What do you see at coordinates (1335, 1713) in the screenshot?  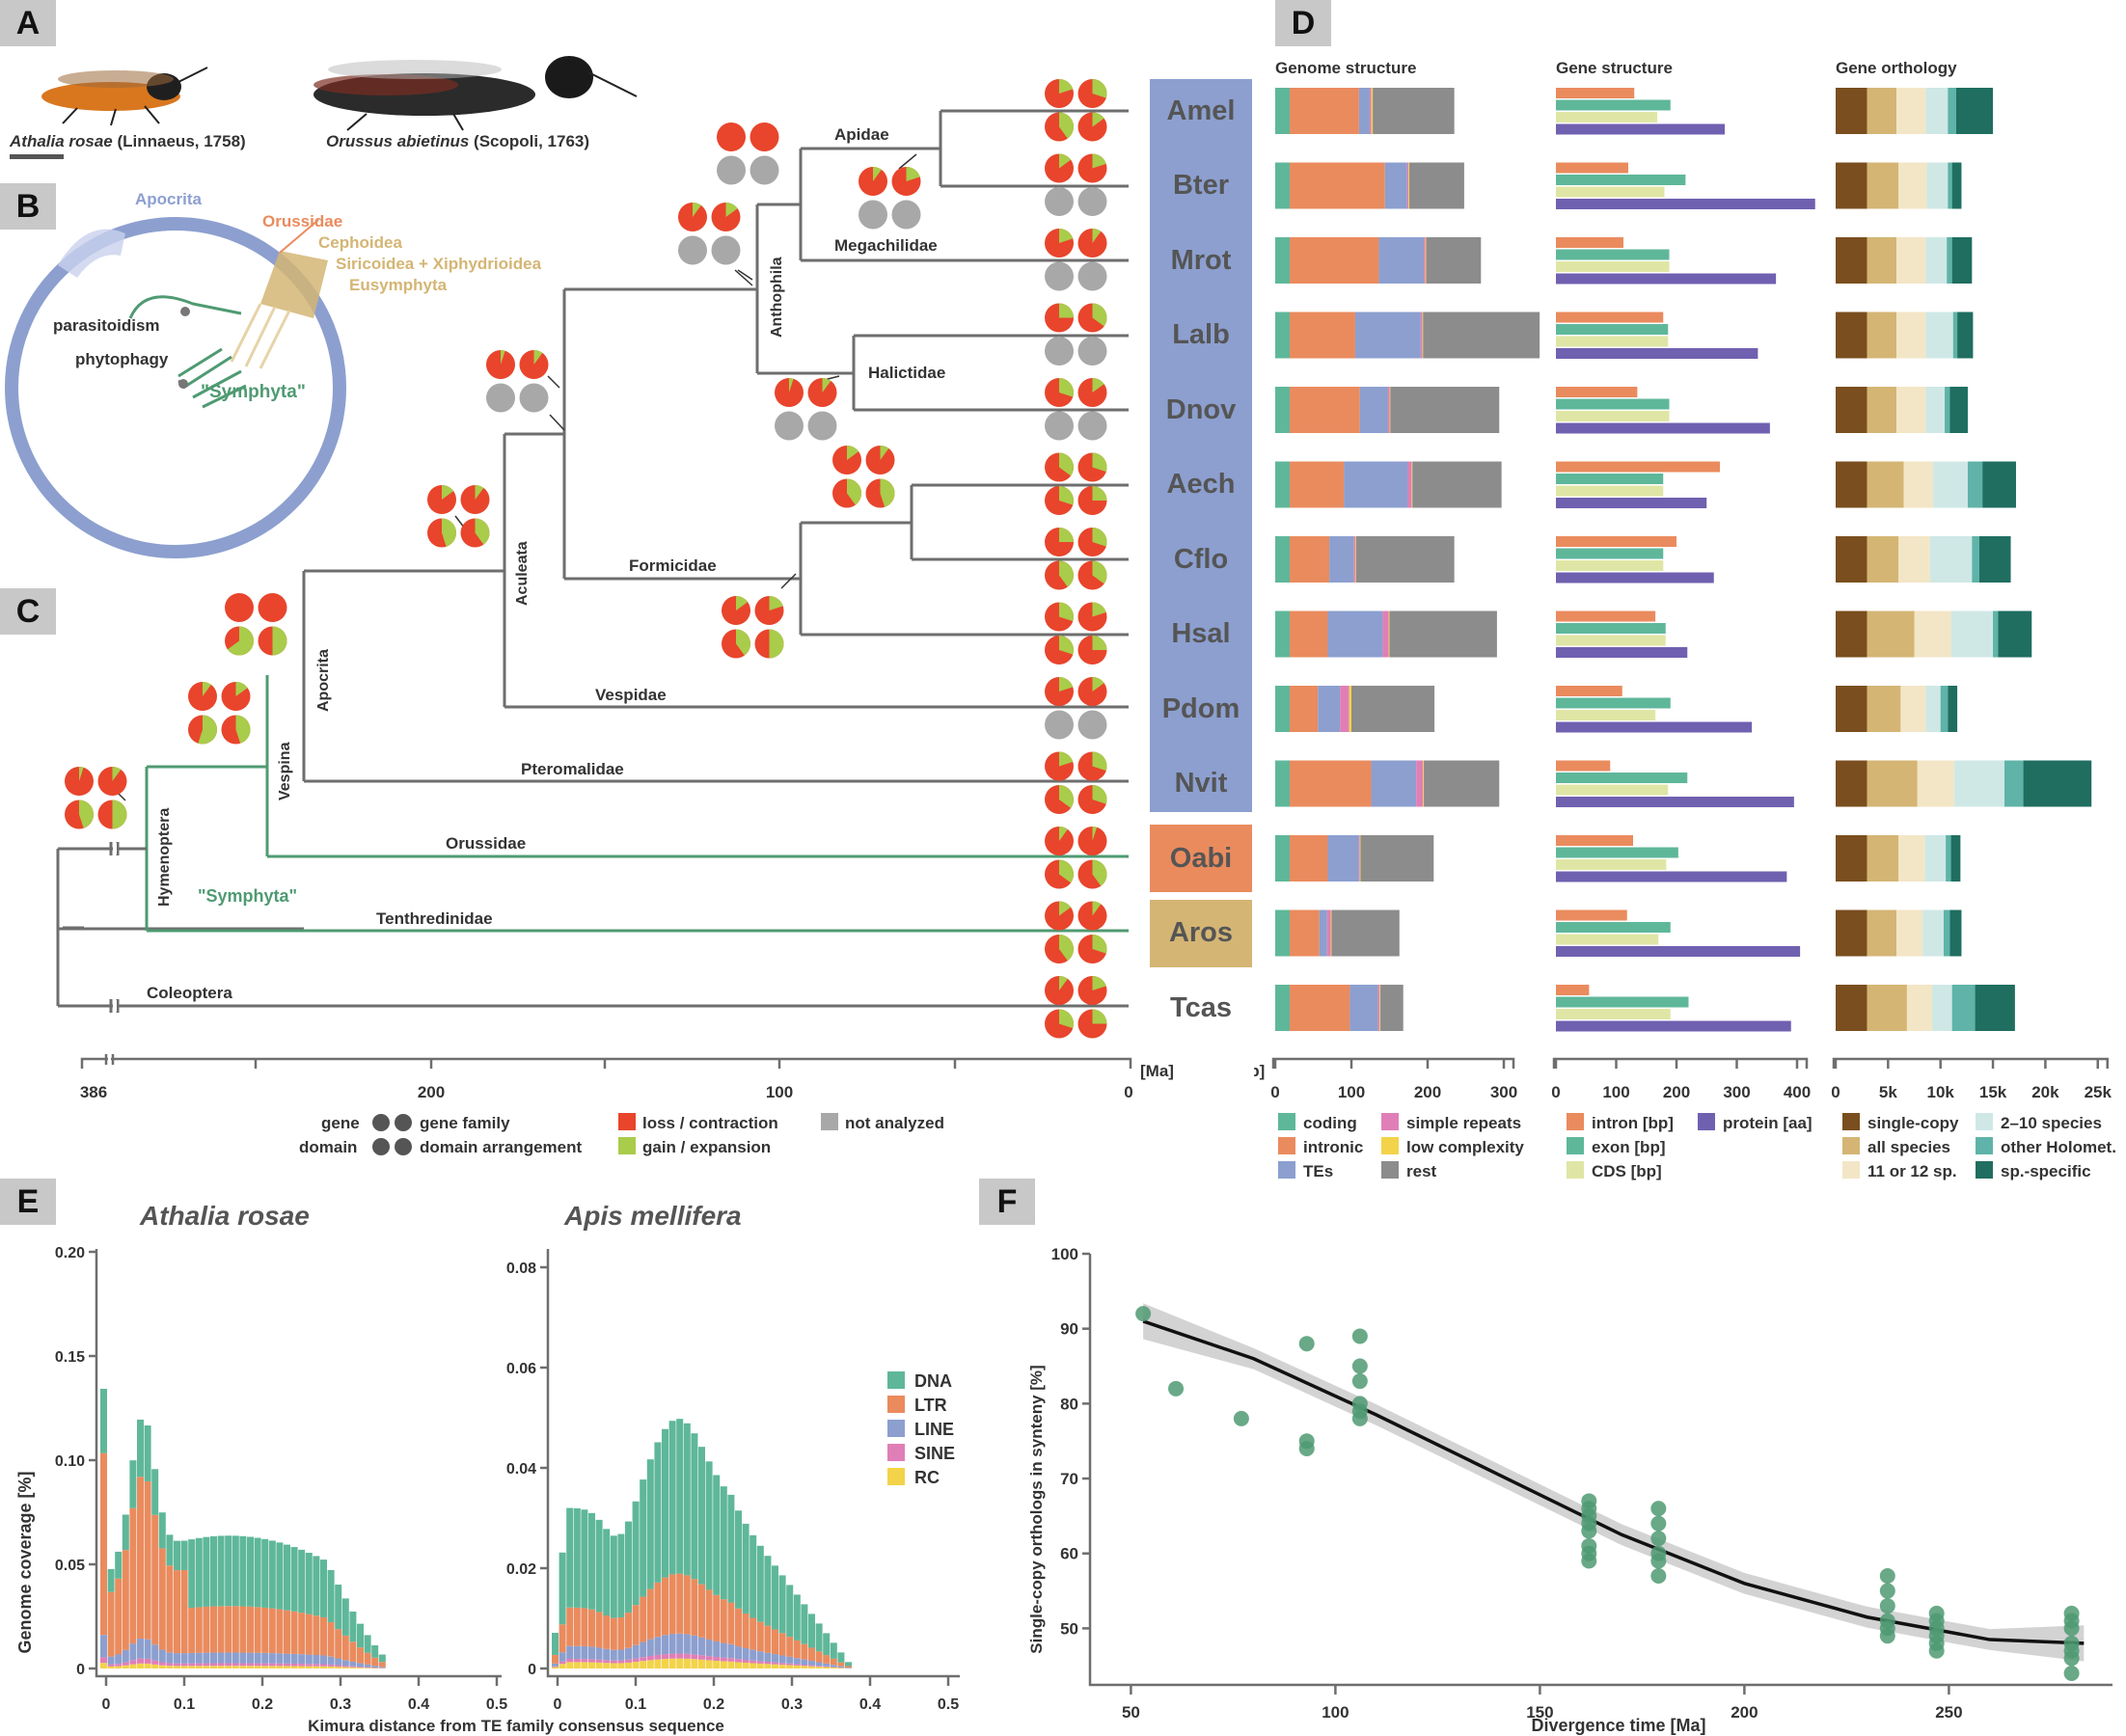 I see `f-xtick-label: 100` at bounding box center [1335, 1713].